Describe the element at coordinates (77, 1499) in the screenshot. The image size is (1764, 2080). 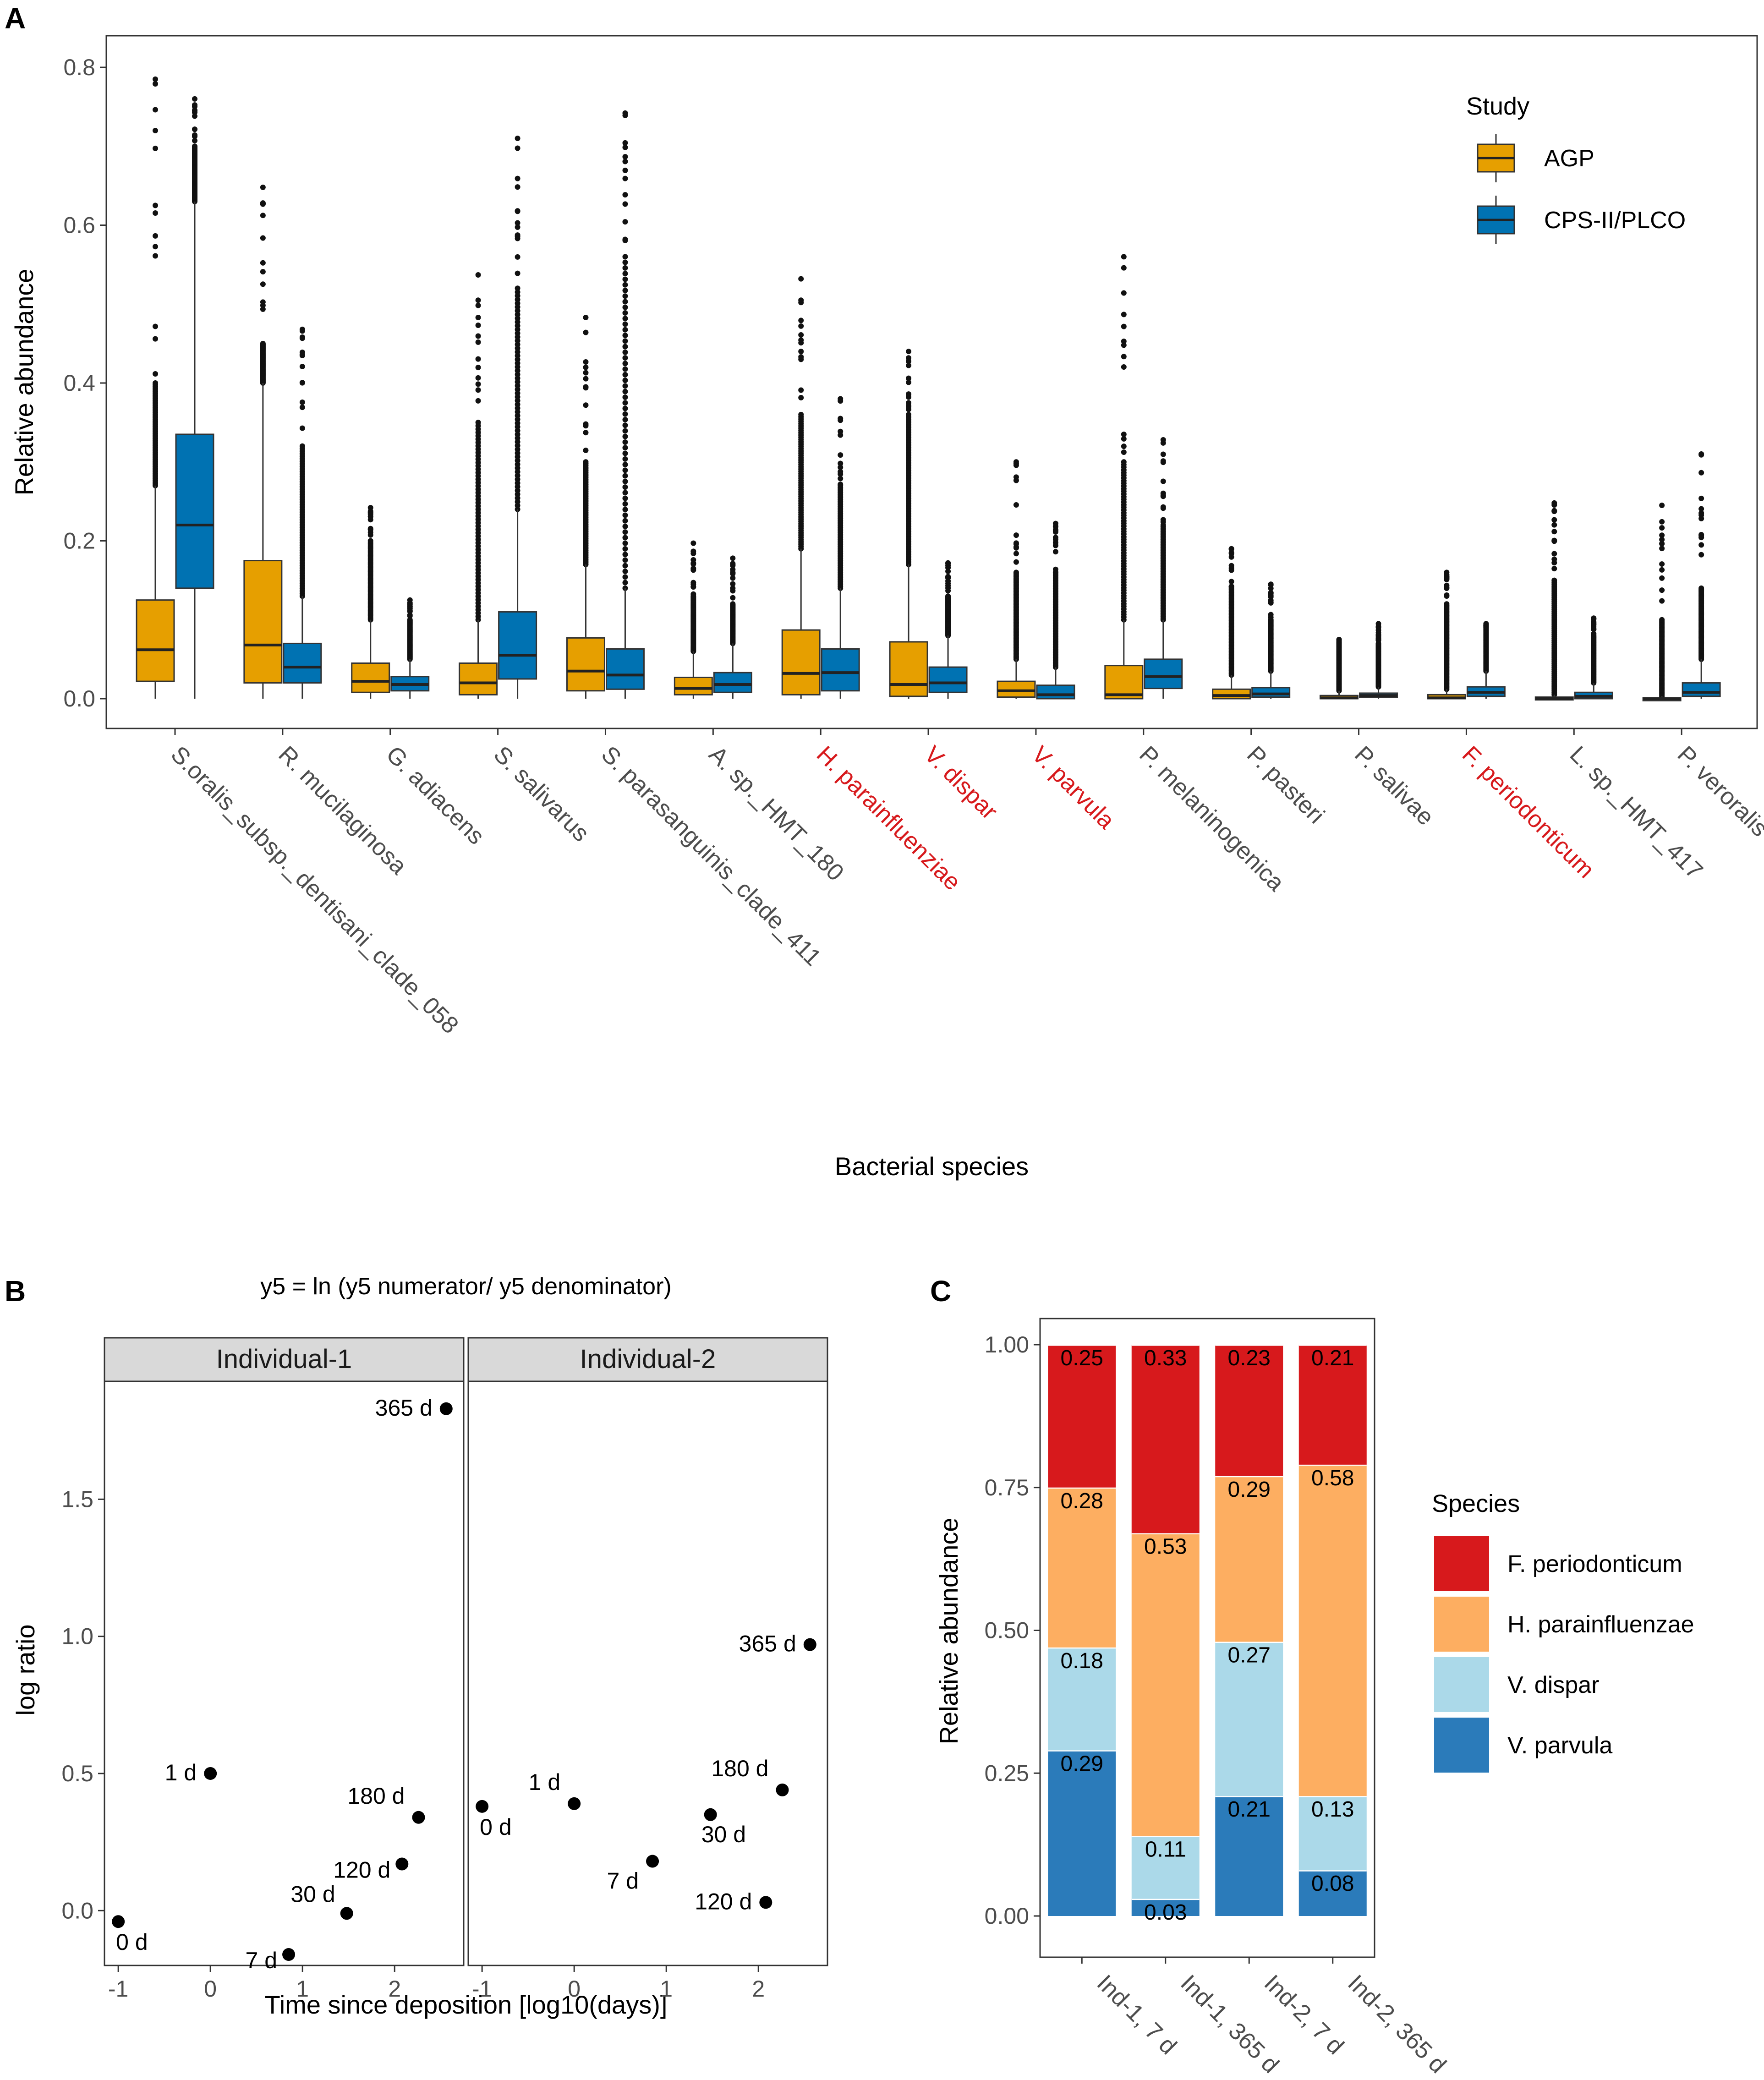
I see `y-tick-label: 1.5` at that location.